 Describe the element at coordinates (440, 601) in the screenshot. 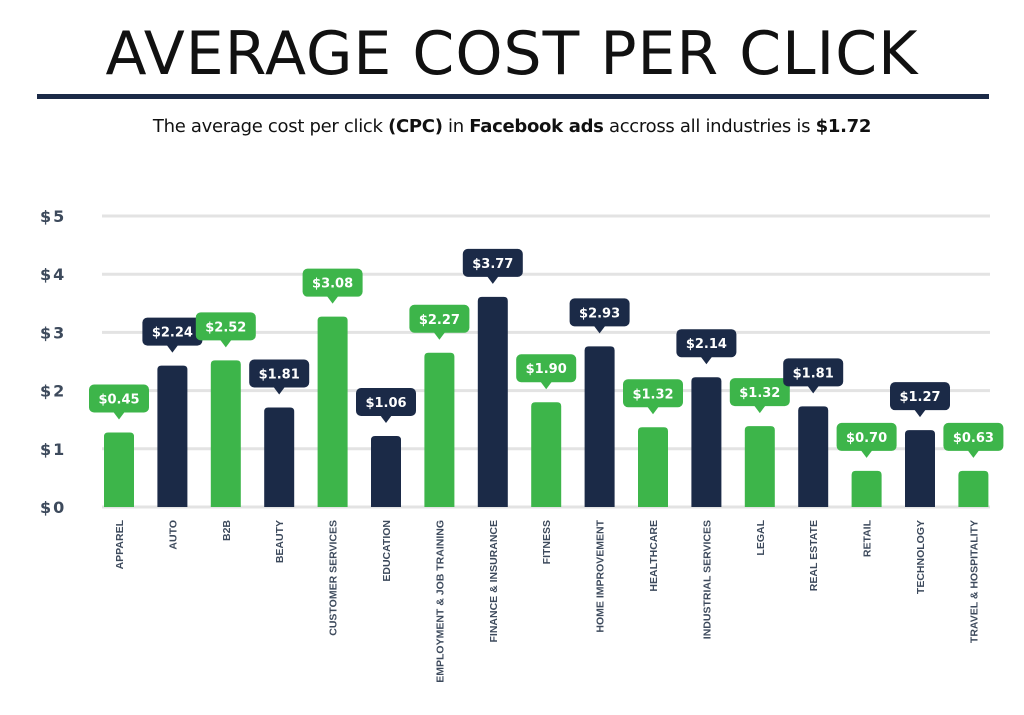

I see `x-tick-label: EMPLOYMENT & JOB TRAINING` at that location.